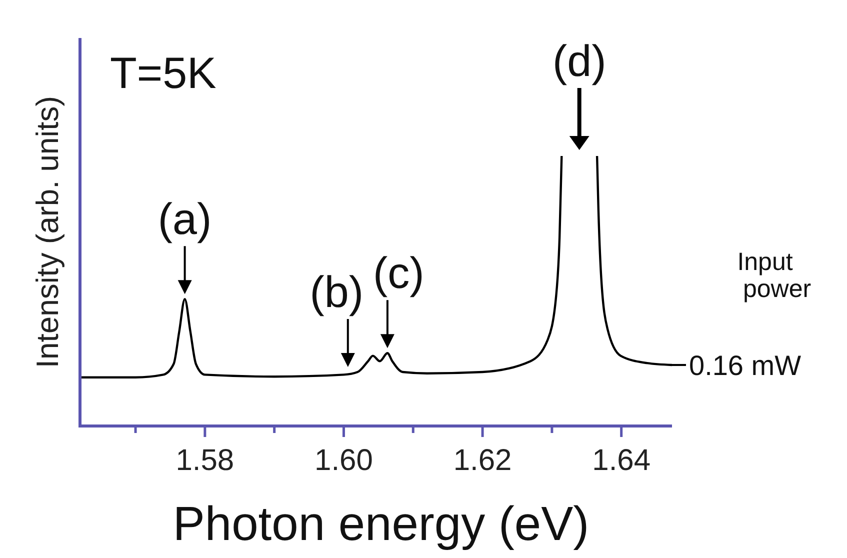 Image resolution: width=847 pixels, height=558 pixels. I want to click on legend-title: Input power, so click(774, 275).